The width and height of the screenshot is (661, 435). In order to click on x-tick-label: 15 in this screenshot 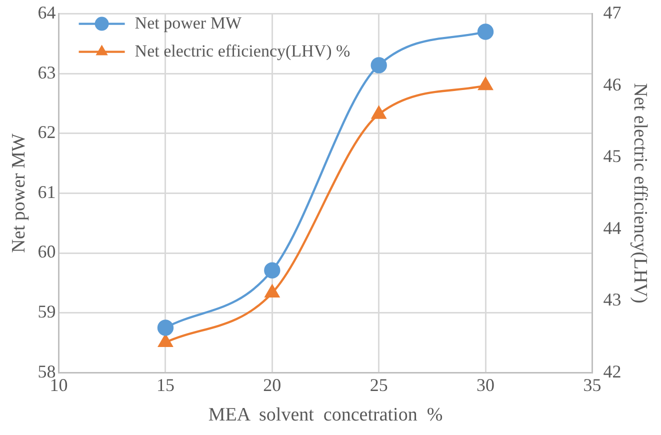, I will do `click(165, 385)`.